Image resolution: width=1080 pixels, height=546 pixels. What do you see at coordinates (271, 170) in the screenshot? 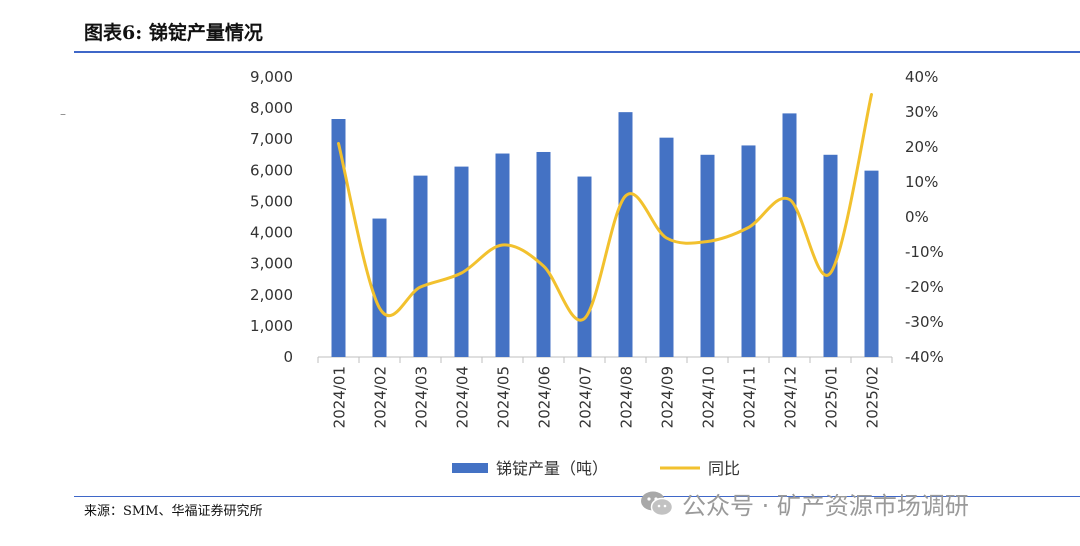
I see `left-tick-label: 6,000` at bounding box center [271, 170].